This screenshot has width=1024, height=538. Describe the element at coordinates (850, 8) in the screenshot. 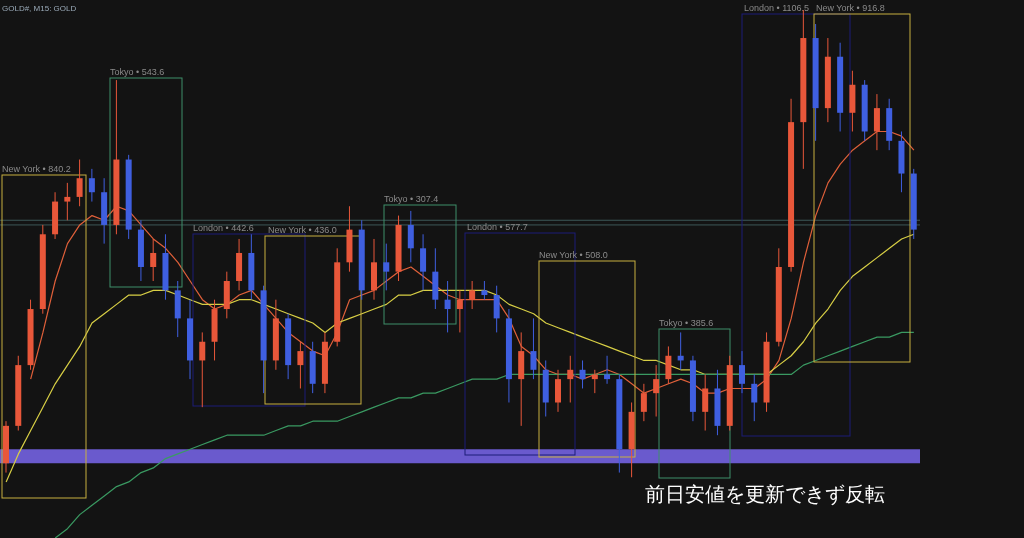

I see `annotation: New York • 916.8` at that location.